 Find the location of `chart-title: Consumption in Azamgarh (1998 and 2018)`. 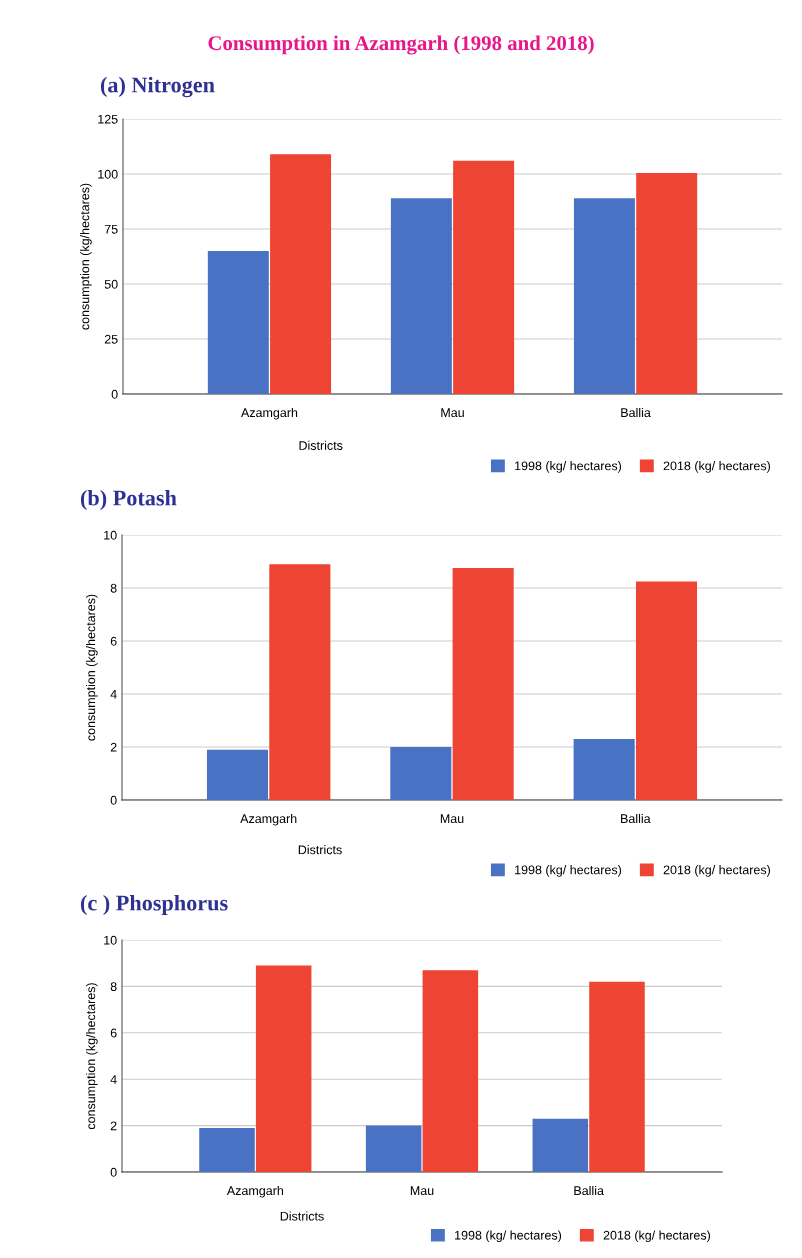

chart-title: Consumption in Azamgarh (1998 and 2018) is located at coordinates (401, 45).